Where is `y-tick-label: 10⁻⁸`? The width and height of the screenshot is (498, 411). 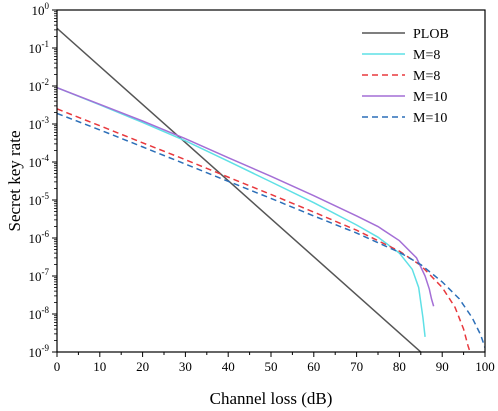 y-tick-label: 10⁻⁸ is located at coordinates (39, 313).